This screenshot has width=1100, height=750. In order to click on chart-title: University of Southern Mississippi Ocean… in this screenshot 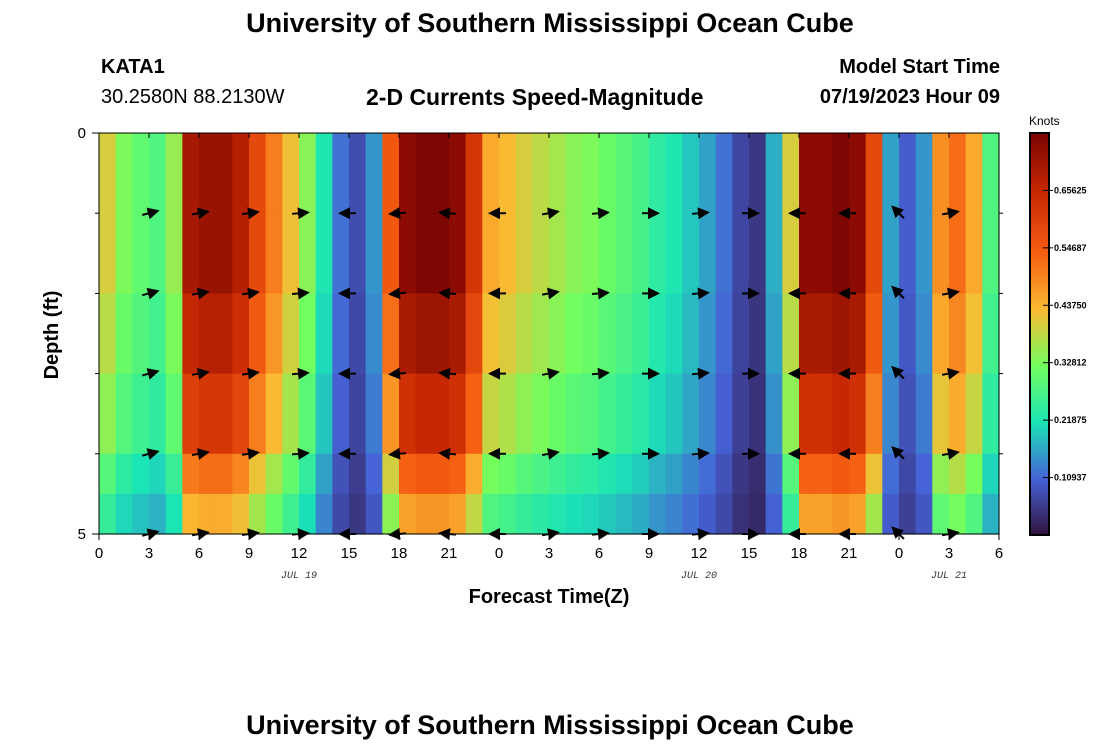, I will do `click(550, 23)`.